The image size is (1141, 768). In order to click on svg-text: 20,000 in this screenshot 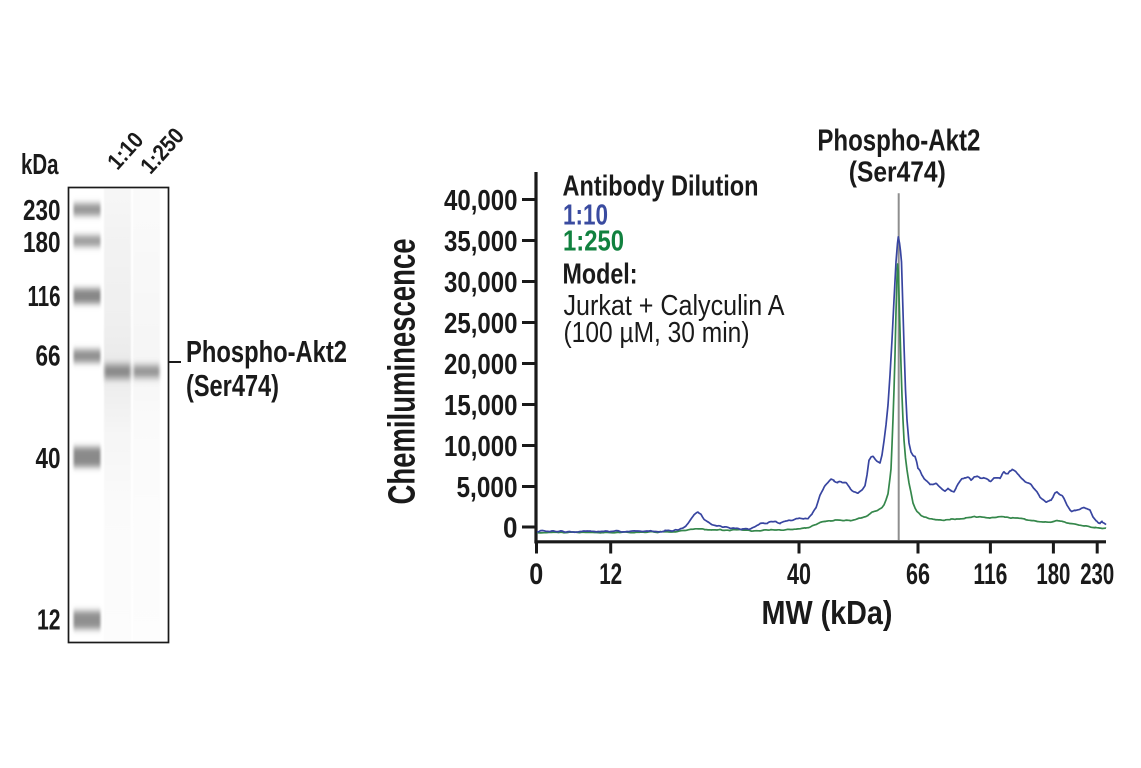, I will do `click(481, 365)`.